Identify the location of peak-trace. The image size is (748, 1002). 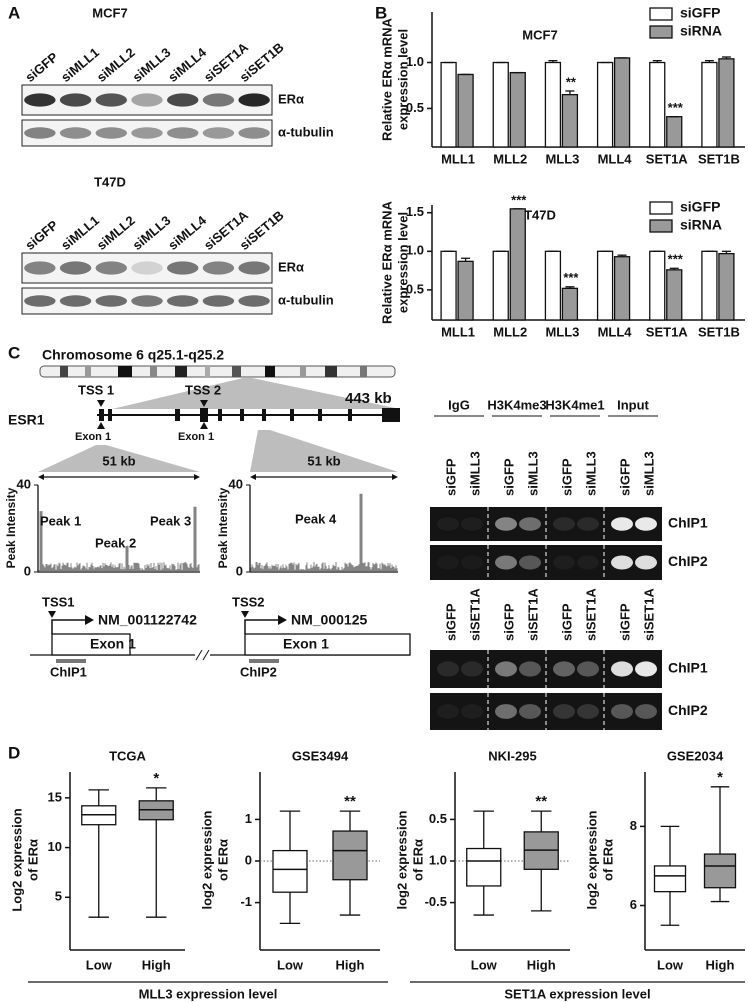
(324, 532).